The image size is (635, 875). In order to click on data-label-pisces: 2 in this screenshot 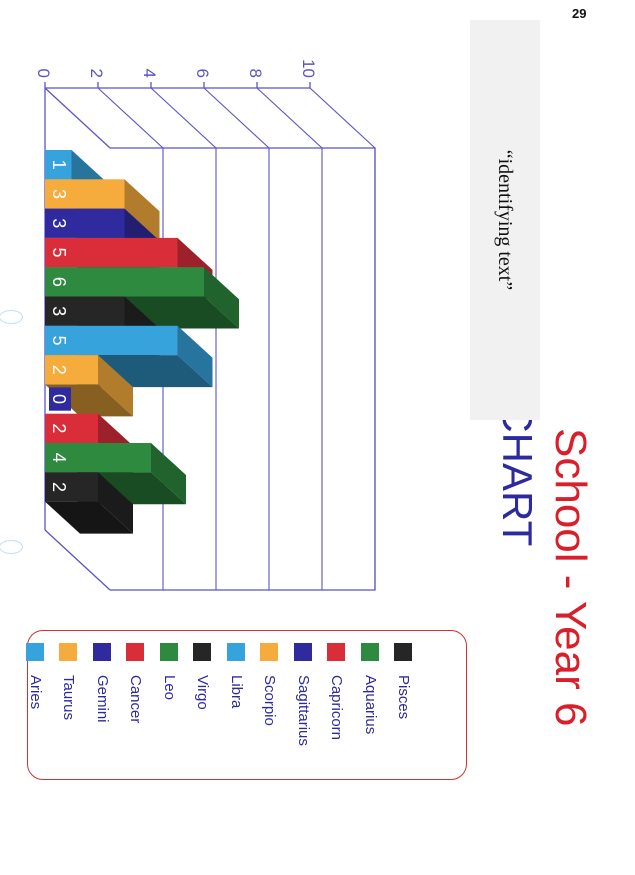, I will do `click(59, 487)`.